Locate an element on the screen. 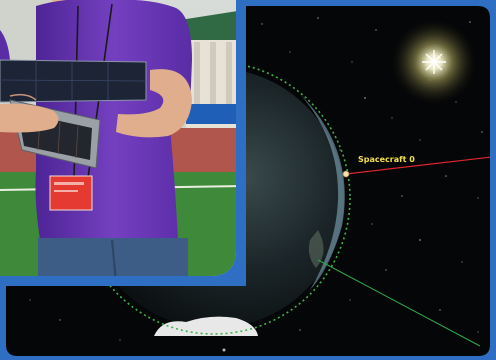  sun-vector-line is located at coordinates (417, 165).